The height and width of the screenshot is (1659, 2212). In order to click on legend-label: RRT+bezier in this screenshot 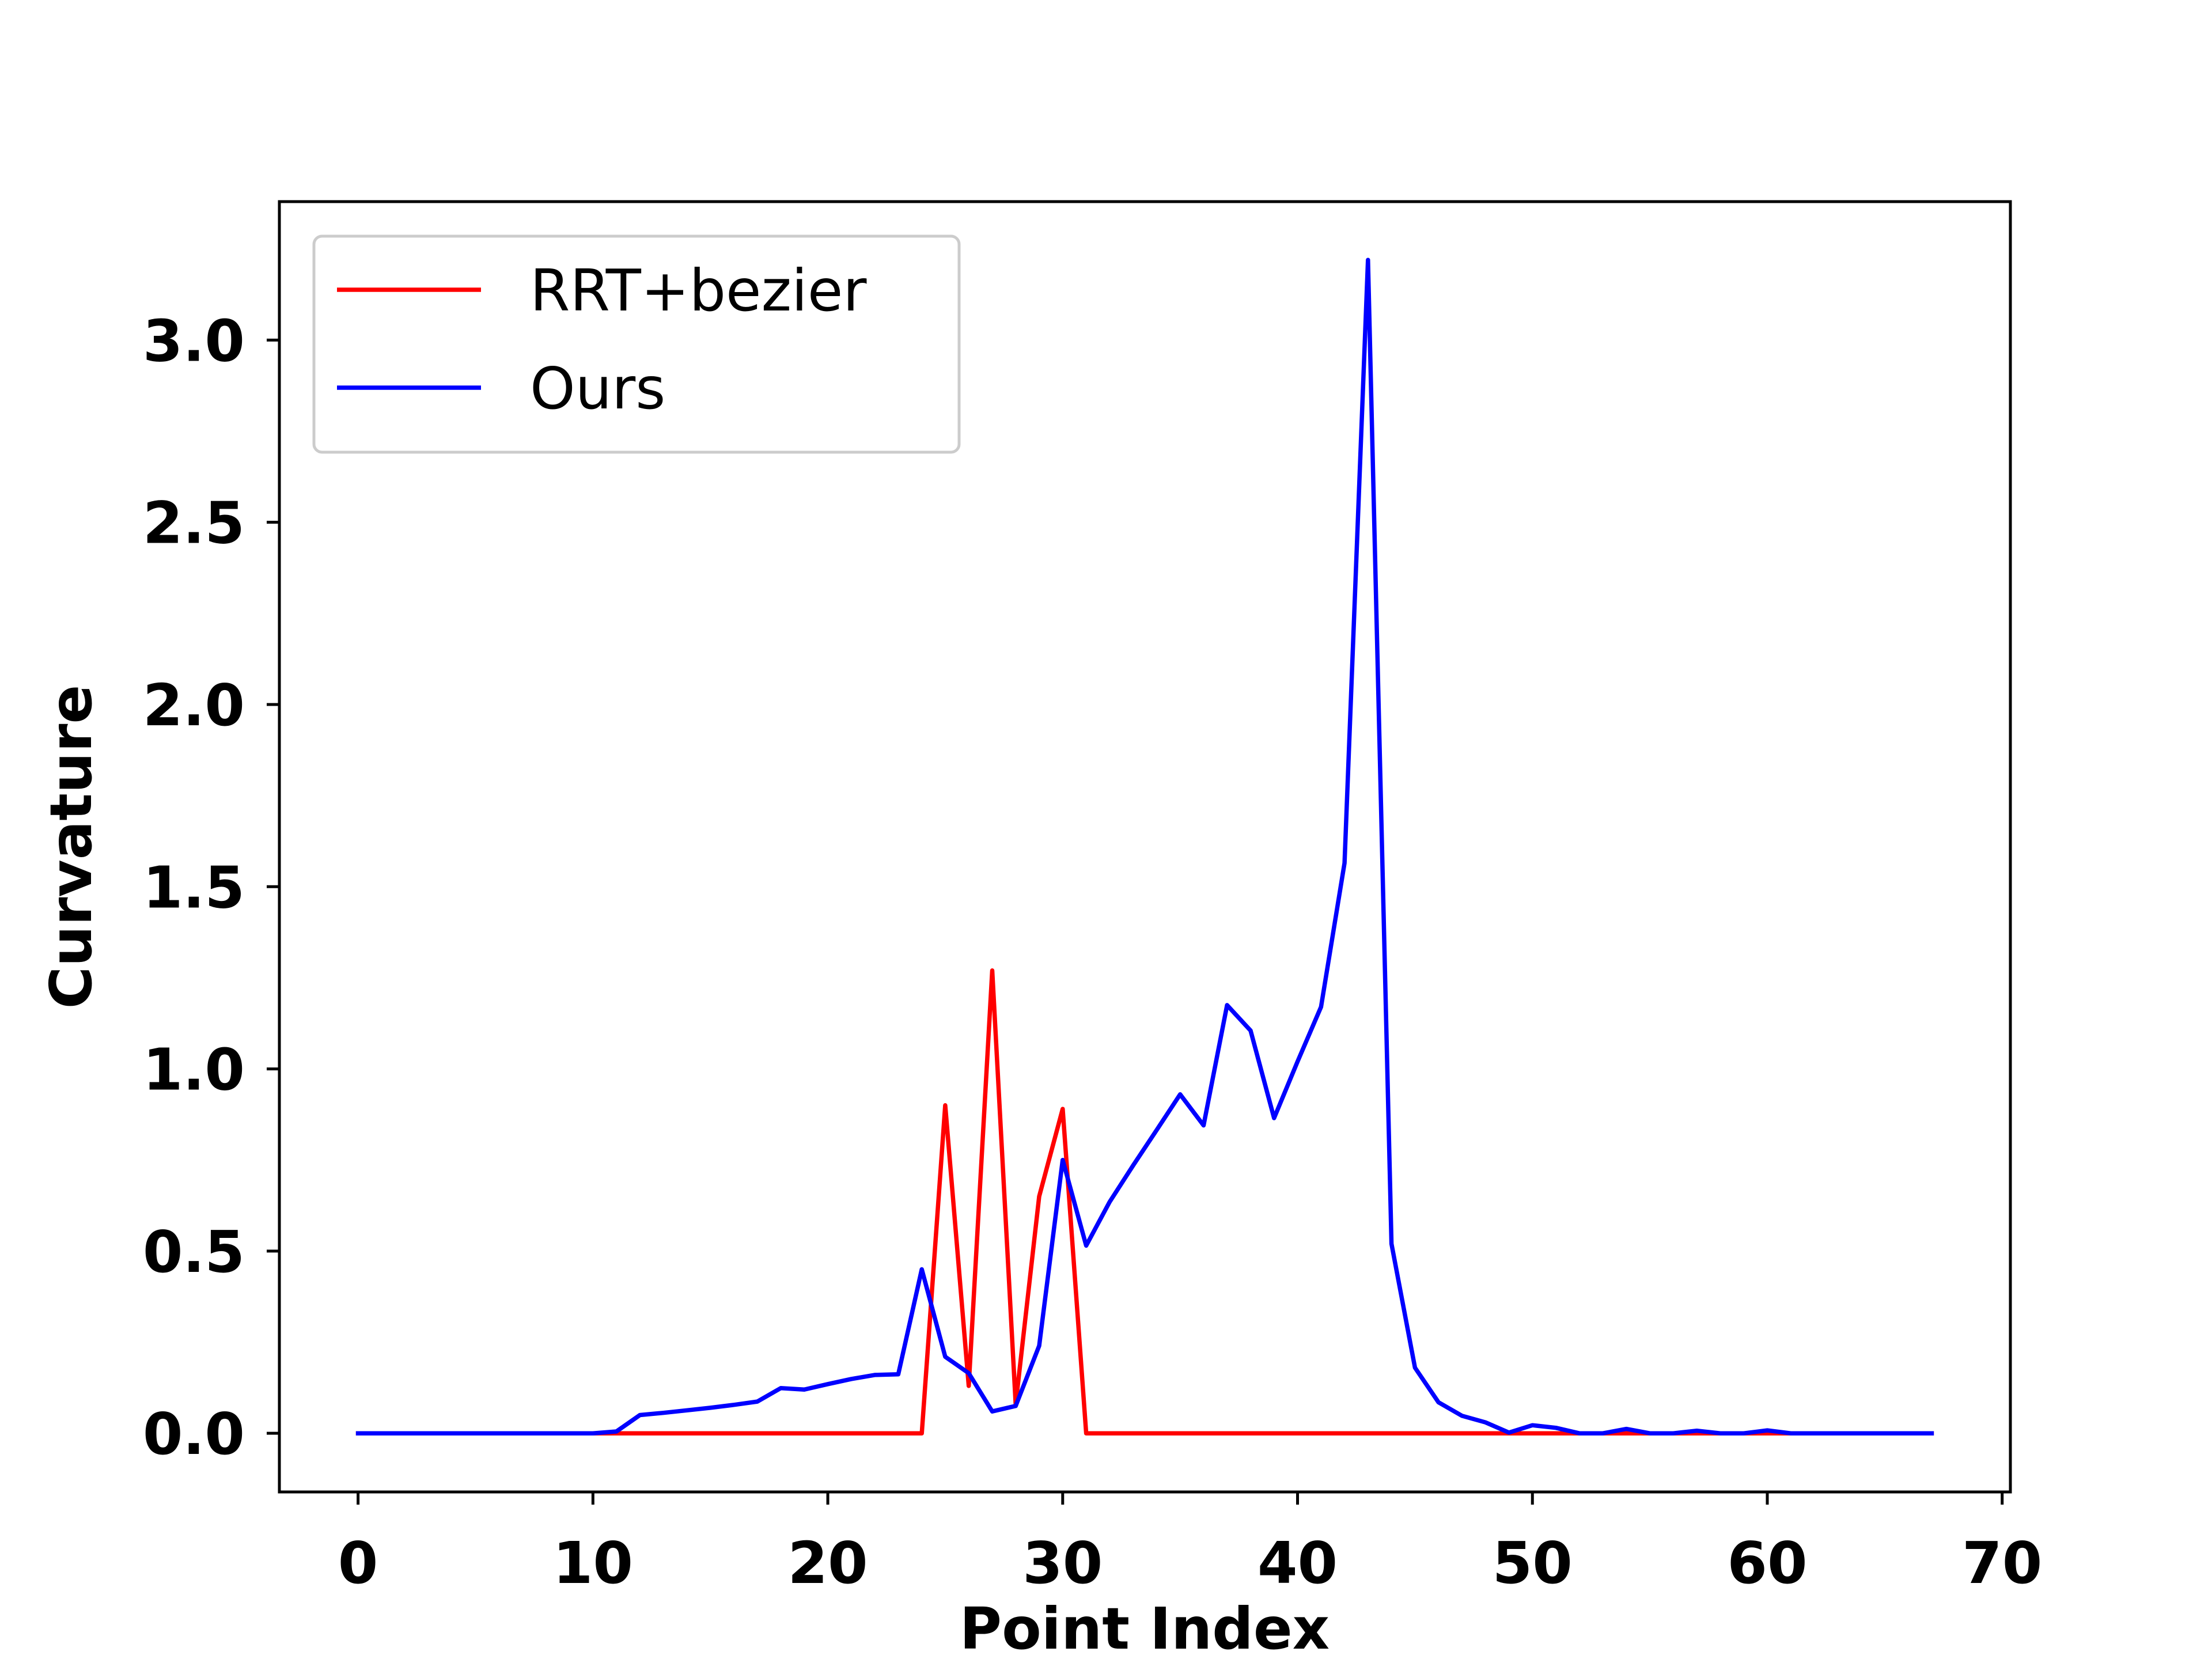, I will do `click(698, 290)`.